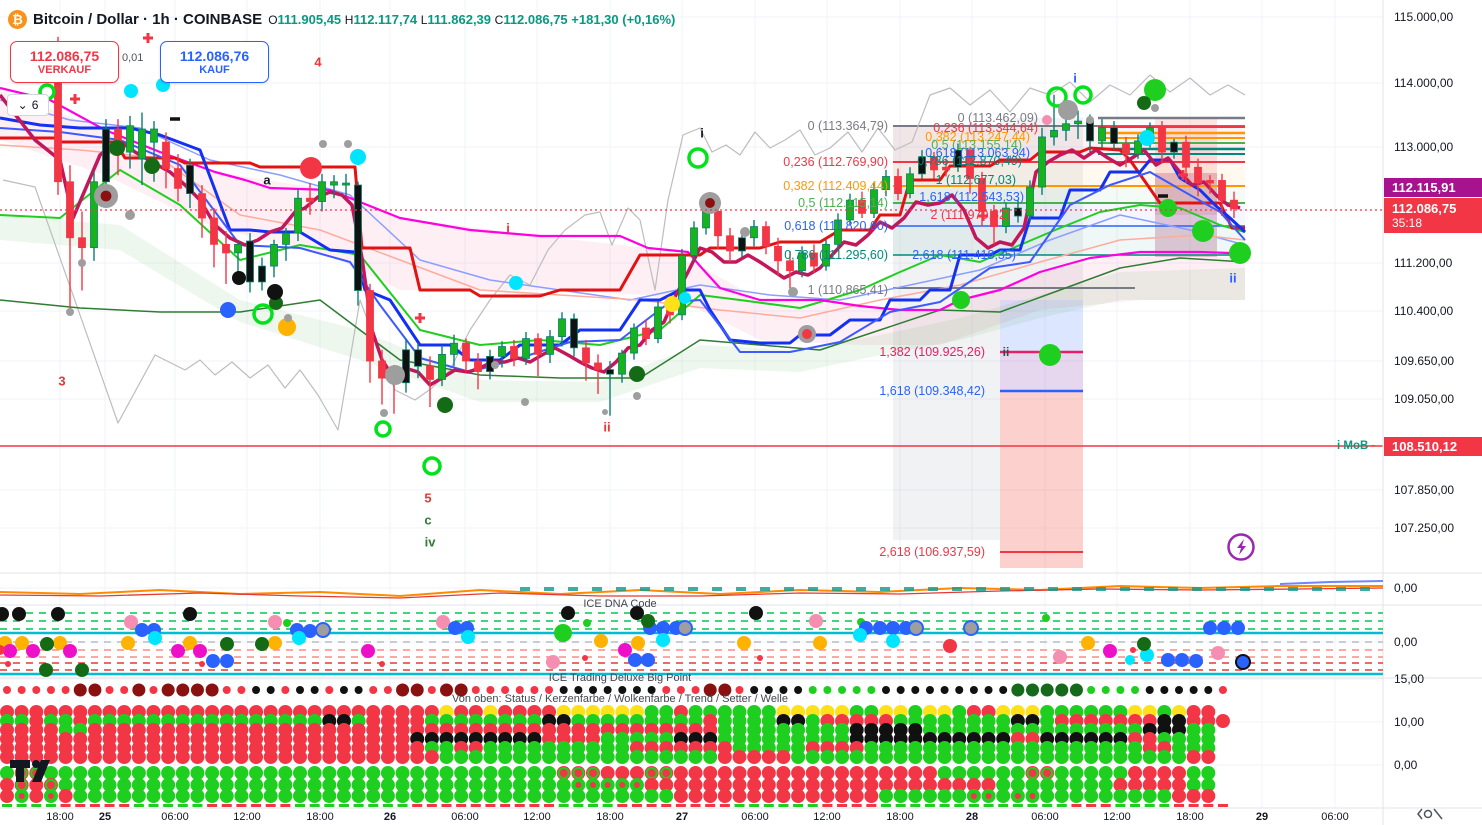 The width and height of the screenshot is (1482, 825). I want to click on fib-level-label: 0,5 (112.115,14), so click(843, 203).